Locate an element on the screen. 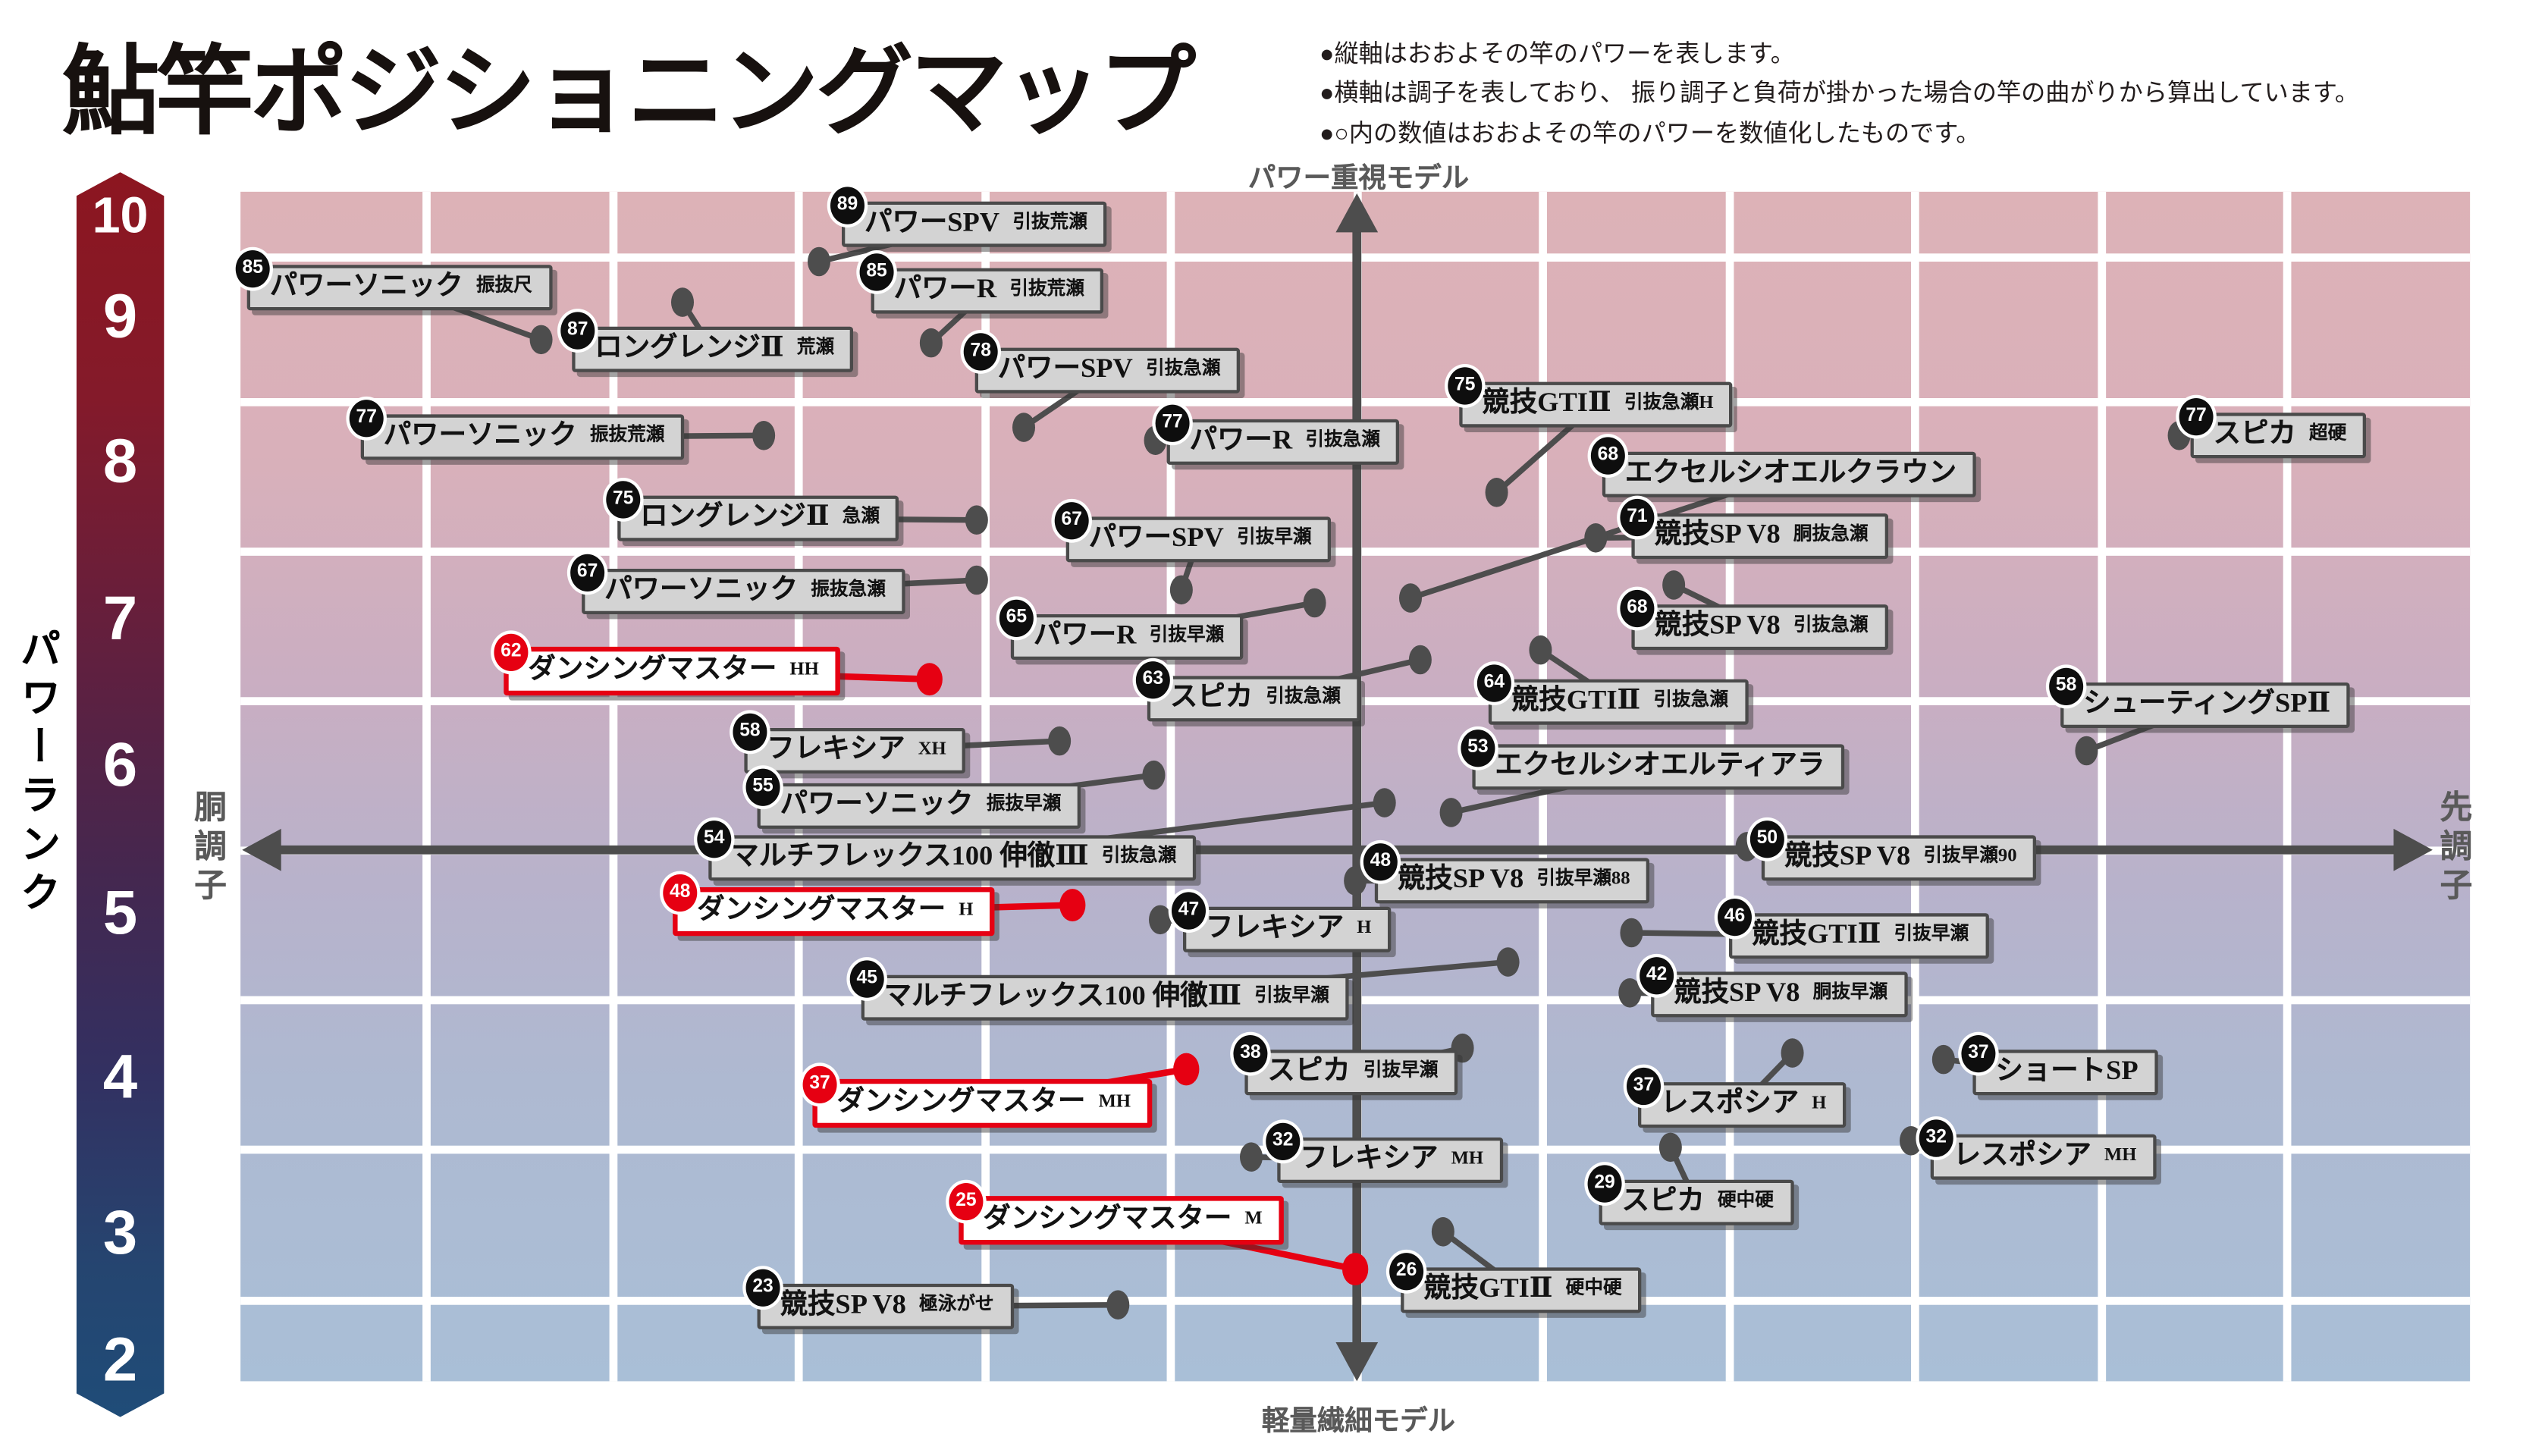 Image resolution: width=2548 pixels, height=1456 pixels. rod-spec: 極泳がせ is located at coordinates (956, 1304).